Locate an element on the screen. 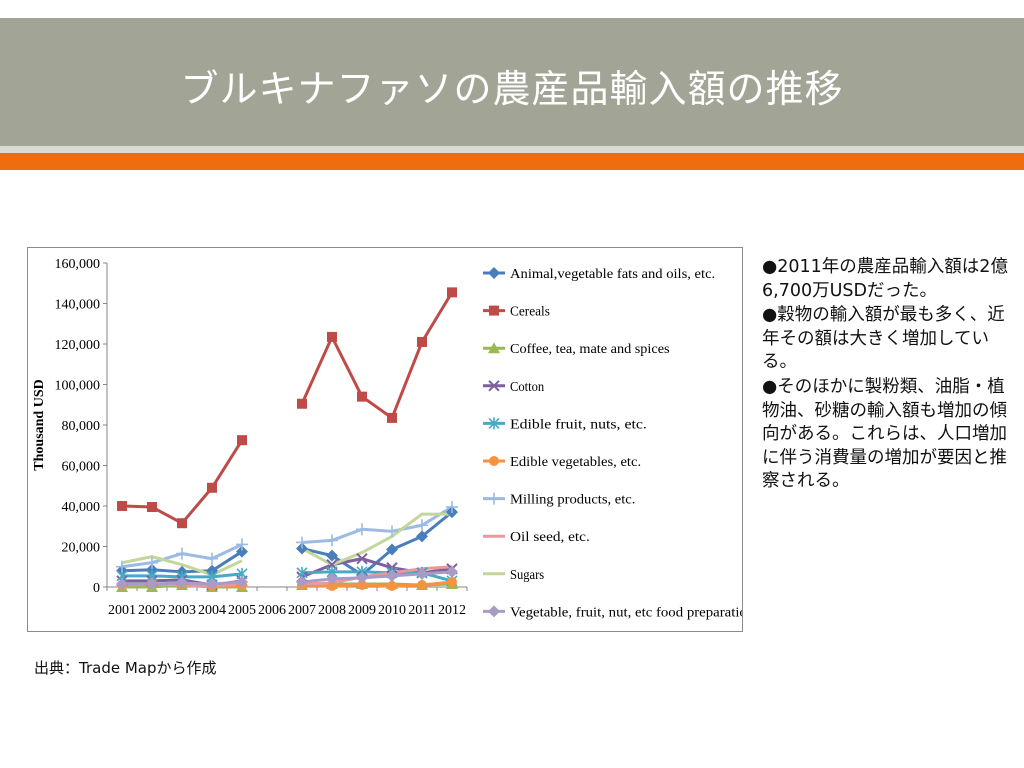 The image size is (1024, 768). slide-title: ブルキナファソの農産品輸入額の推移 is located at coordinates (512, 89).